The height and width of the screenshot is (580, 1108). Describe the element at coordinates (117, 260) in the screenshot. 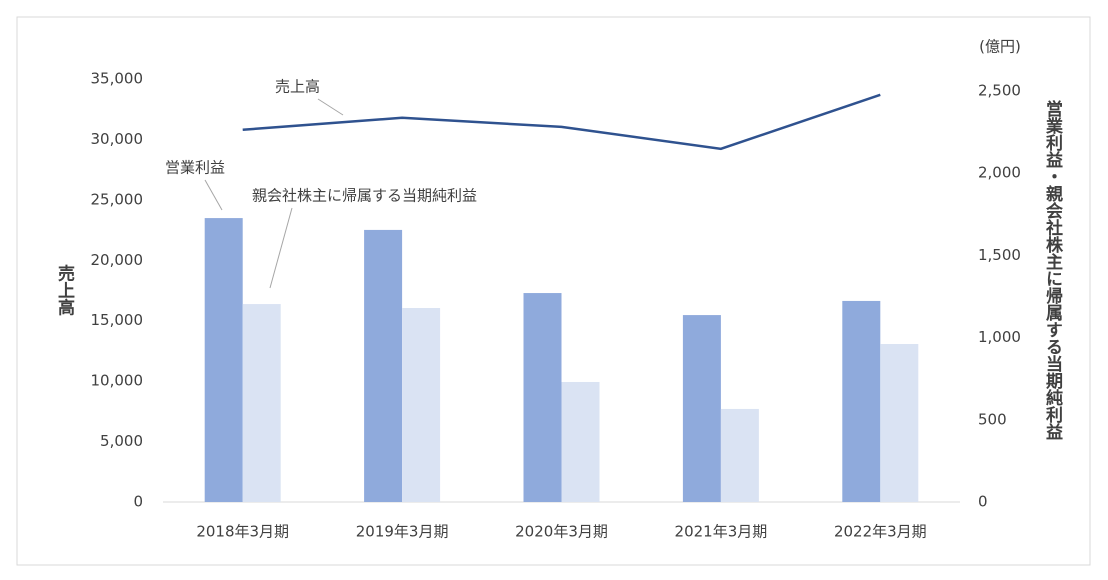

I see `y-tick-label: 20,000` at that location.